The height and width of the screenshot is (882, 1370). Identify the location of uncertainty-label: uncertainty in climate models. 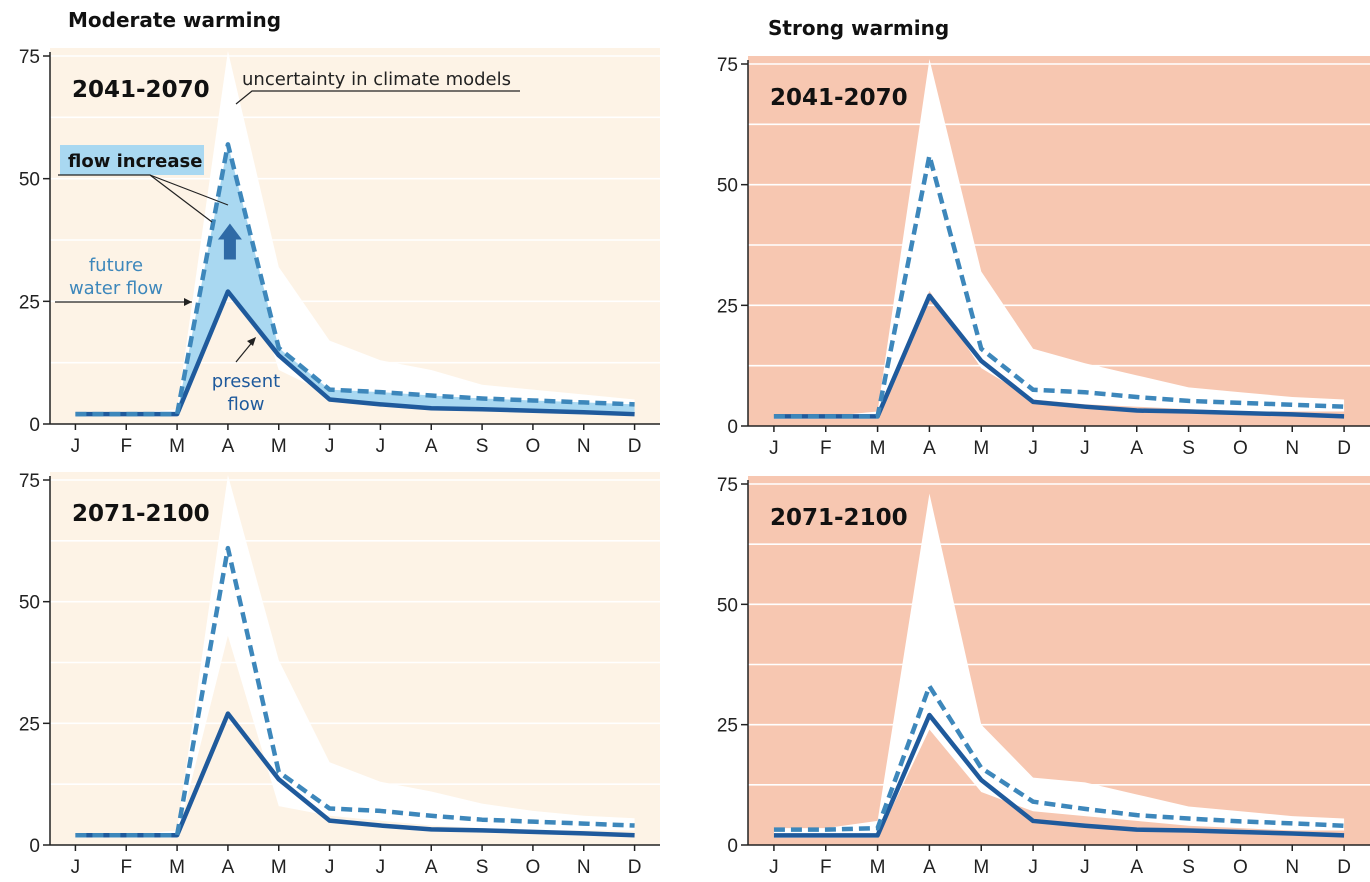
(376, 79).